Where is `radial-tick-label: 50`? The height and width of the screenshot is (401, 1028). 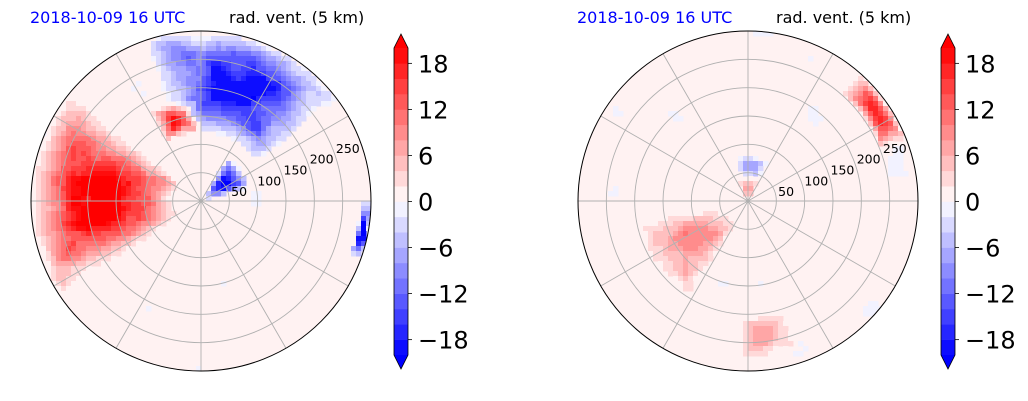 radial-tick-label: 50 is located at coordinates (786, 191).